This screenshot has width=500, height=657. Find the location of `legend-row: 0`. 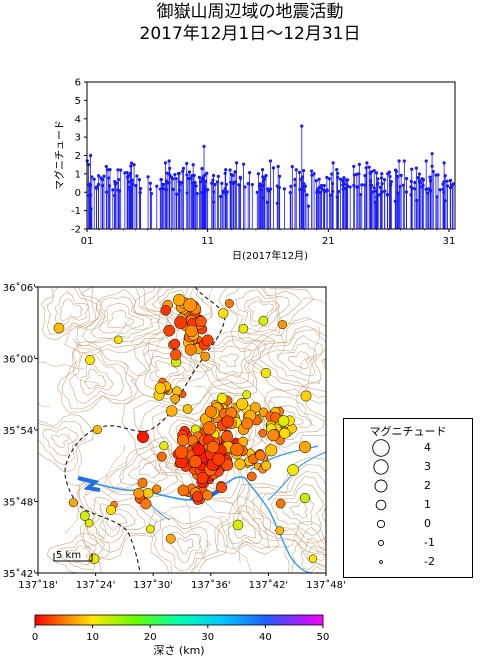

legend-row: 0 is located at coordinates (408, 524).